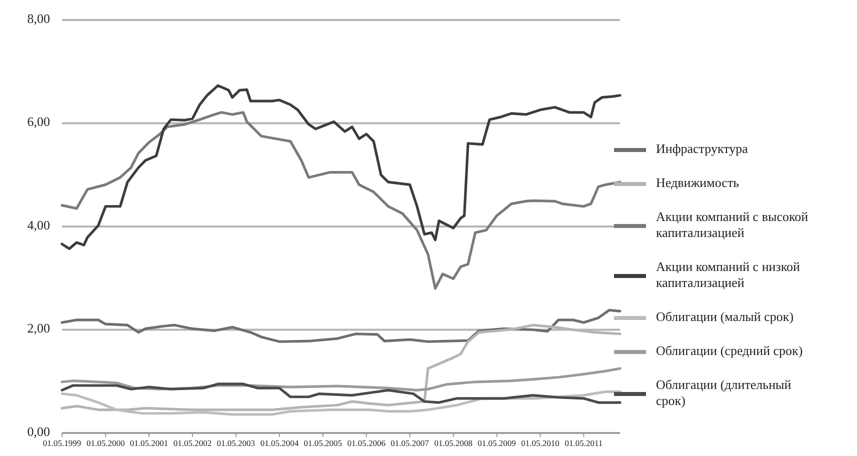  What do you see at coordinates (323, 443) in the screenshot?
I see `x-tick-label: 01.05.2005` at bounding box center [323, 443].